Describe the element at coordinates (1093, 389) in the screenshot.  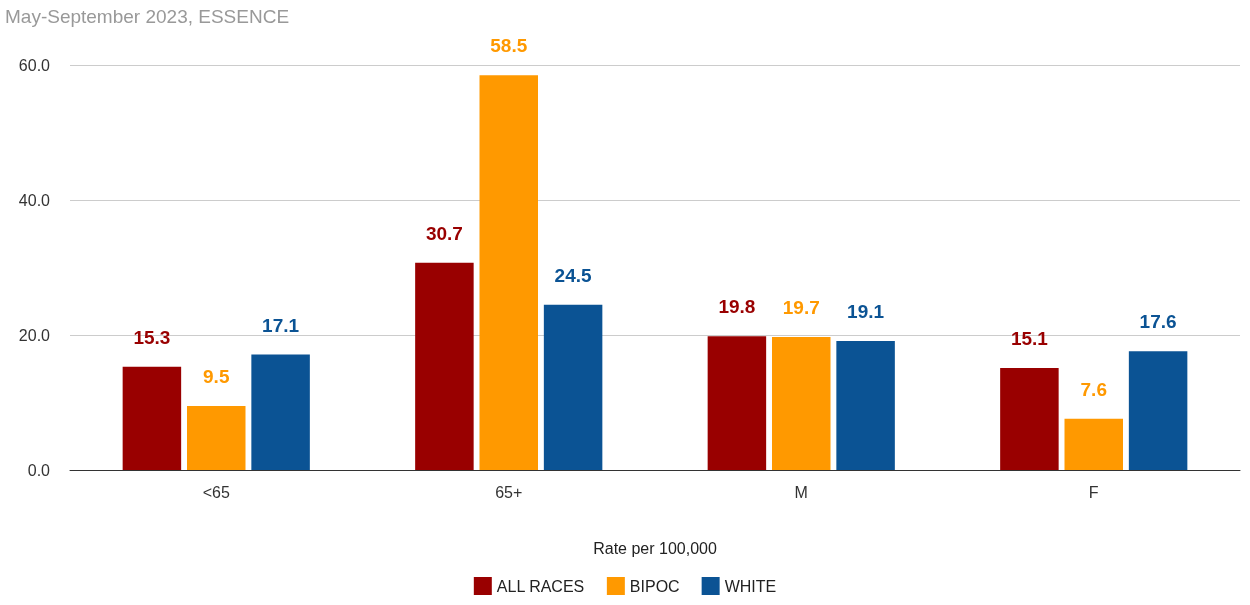
I see `data-label: 7.6` at that location.